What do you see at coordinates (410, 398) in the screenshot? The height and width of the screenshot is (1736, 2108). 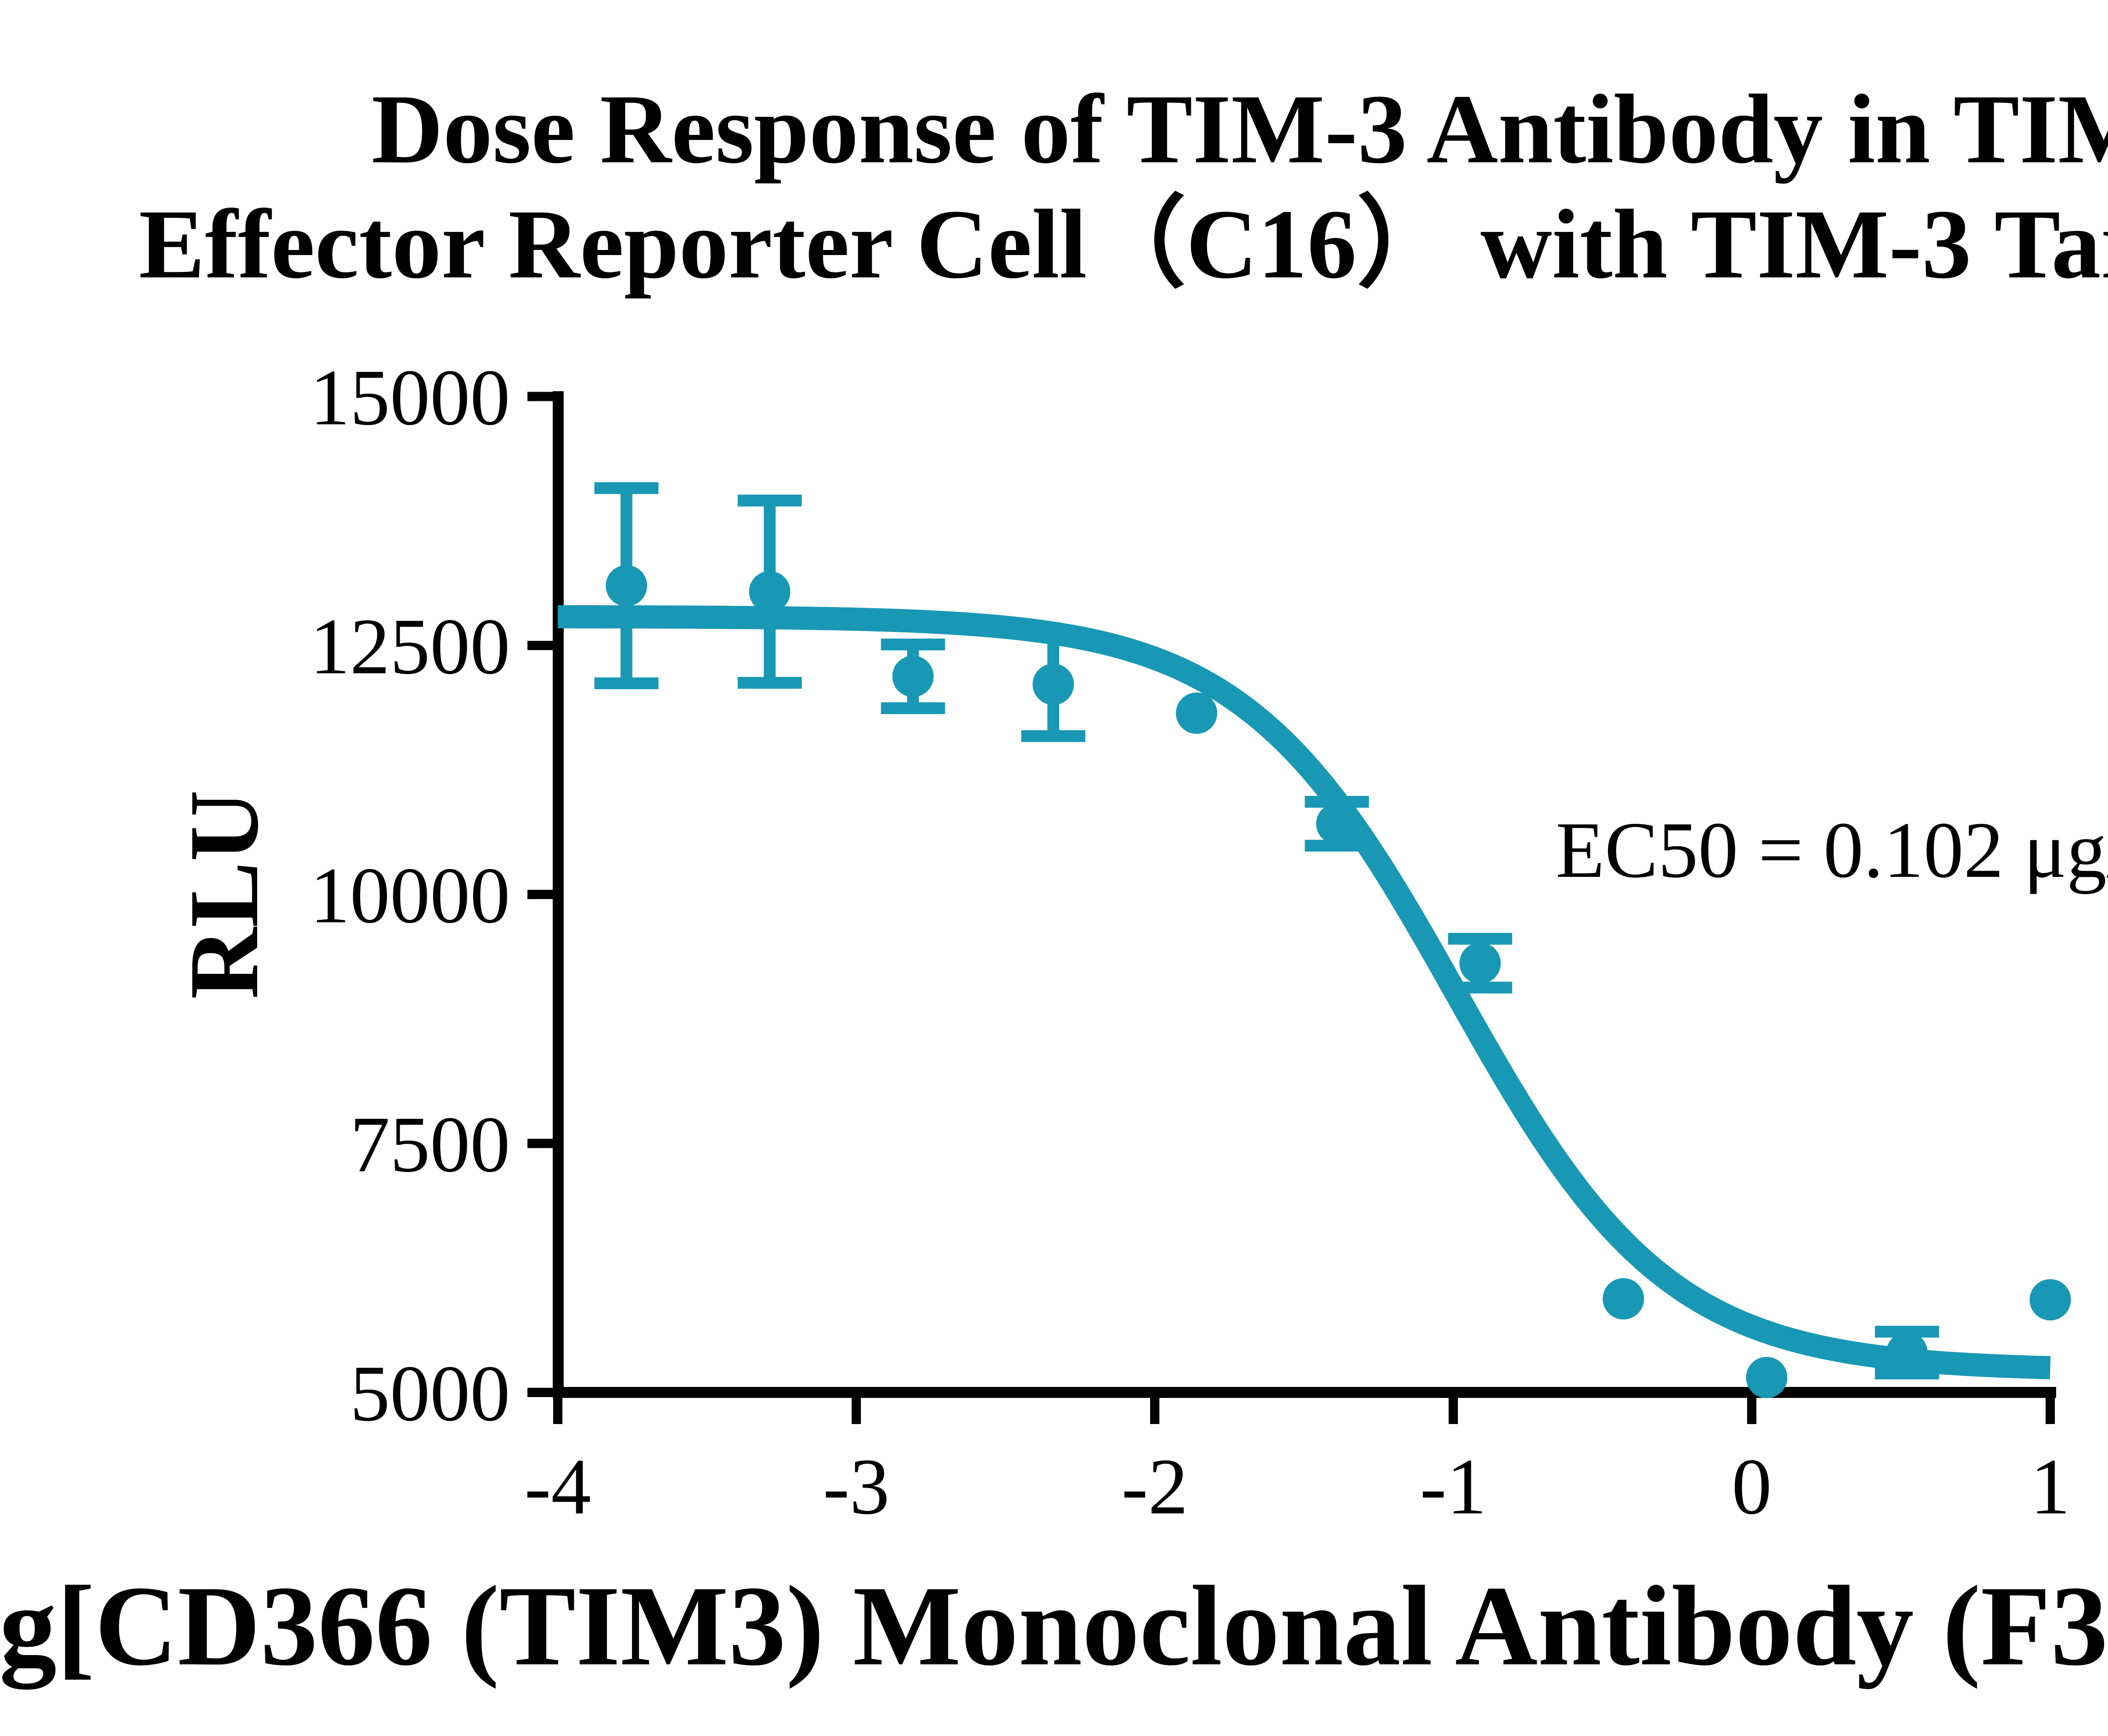 I see `y-tick-label: 15000` at bounding box center [410, 398].